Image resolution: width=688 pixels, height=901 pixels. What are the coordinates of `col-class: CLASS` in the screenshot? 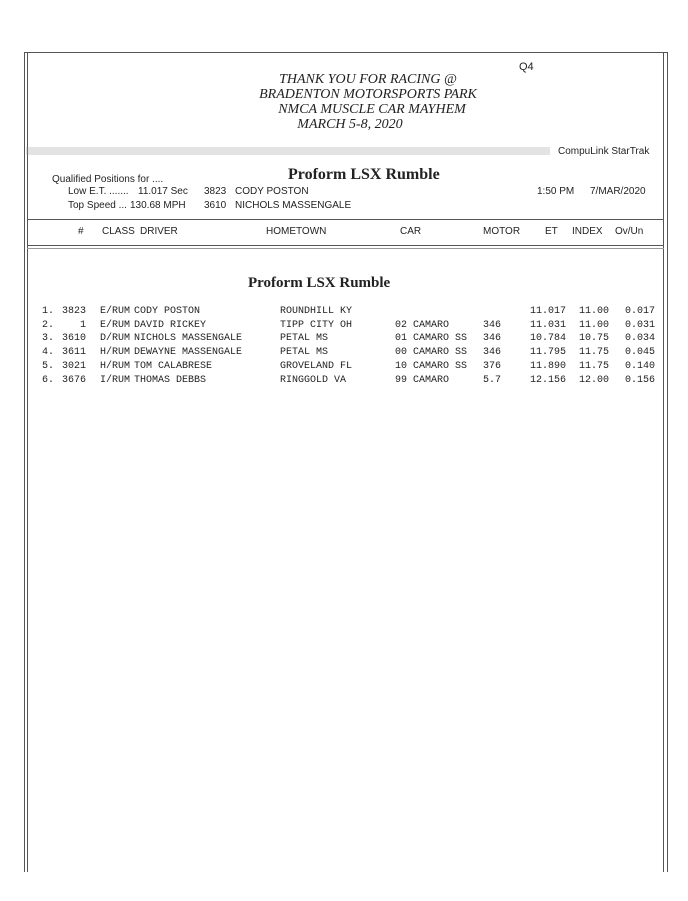 It's located at (118, 231).